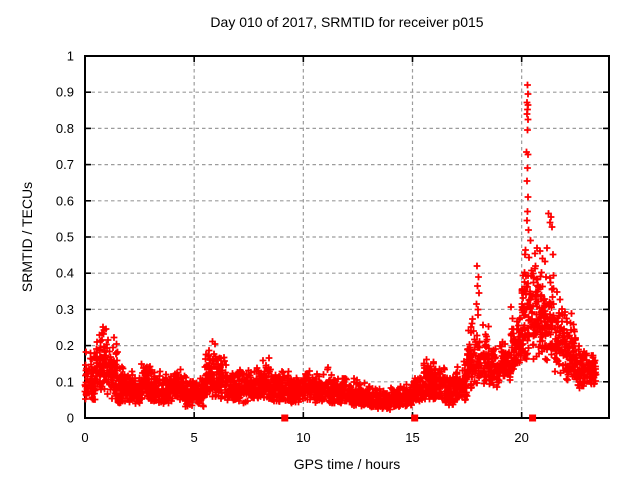 The height and width of the screenshot is (485, 640). Describe the element at coordinates (65, 273) in the screenshot. I see `y-tick-label: 0.4` at that location.